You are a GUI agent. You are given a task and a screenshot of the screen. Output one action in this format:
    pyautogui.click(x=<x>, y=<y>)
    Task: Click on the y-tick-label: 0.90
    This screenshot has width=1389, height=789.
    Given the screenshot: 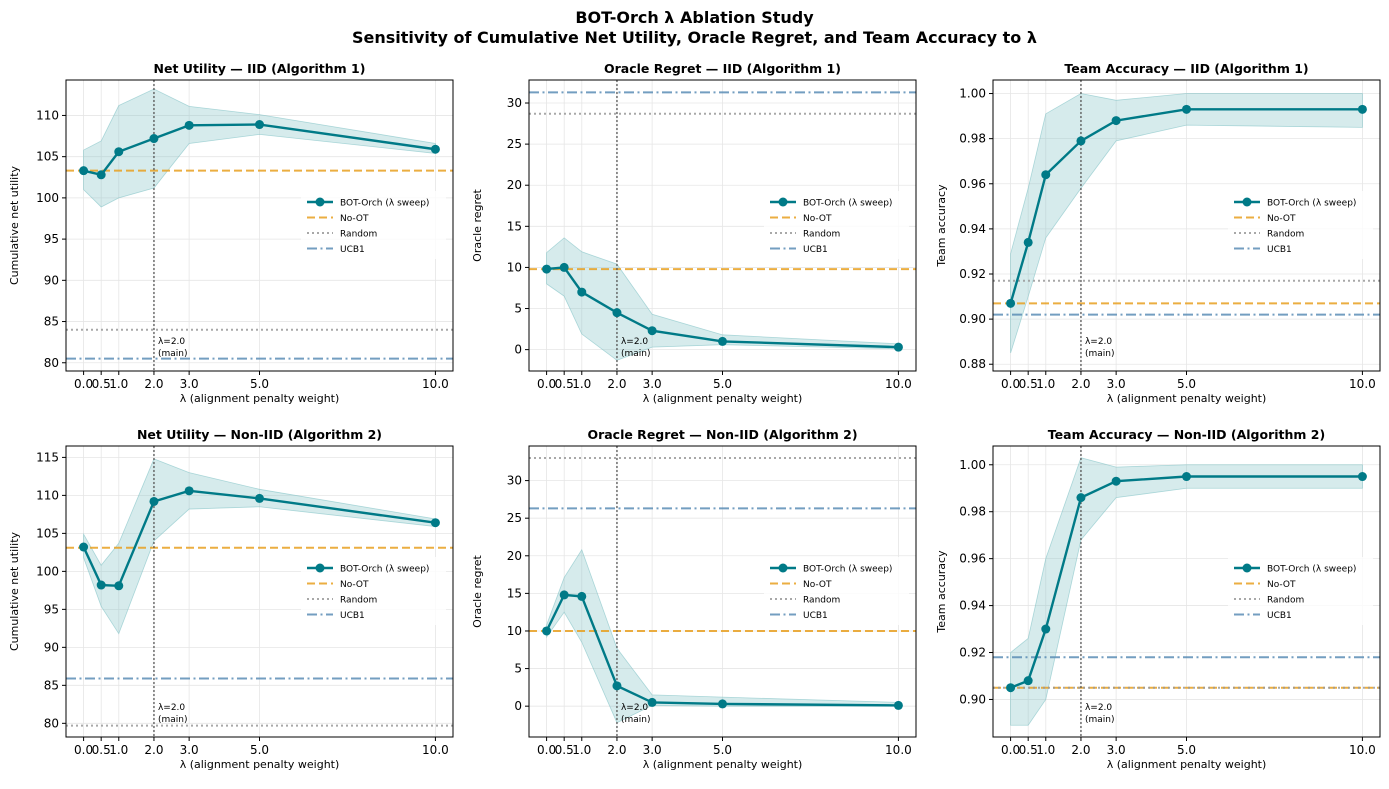 What is the action you would take?
    pyautogui.click(x=972, y=319)
    